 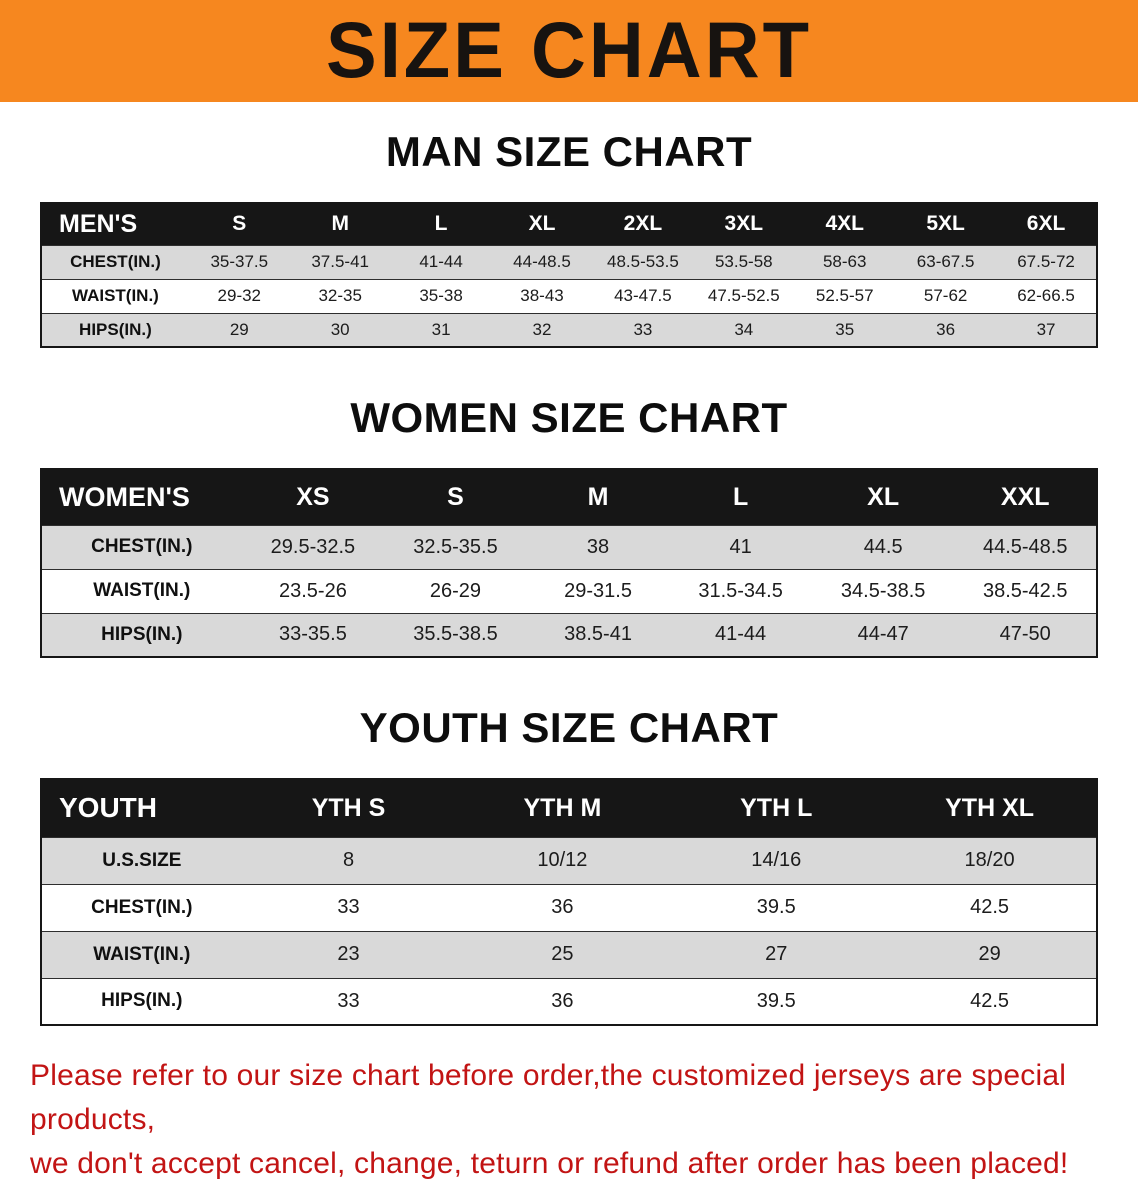 I want to click on men-table-row: HIPS(IN.) 29 30 31 32 33 34 35 36 37, so click(x=569, y=329).